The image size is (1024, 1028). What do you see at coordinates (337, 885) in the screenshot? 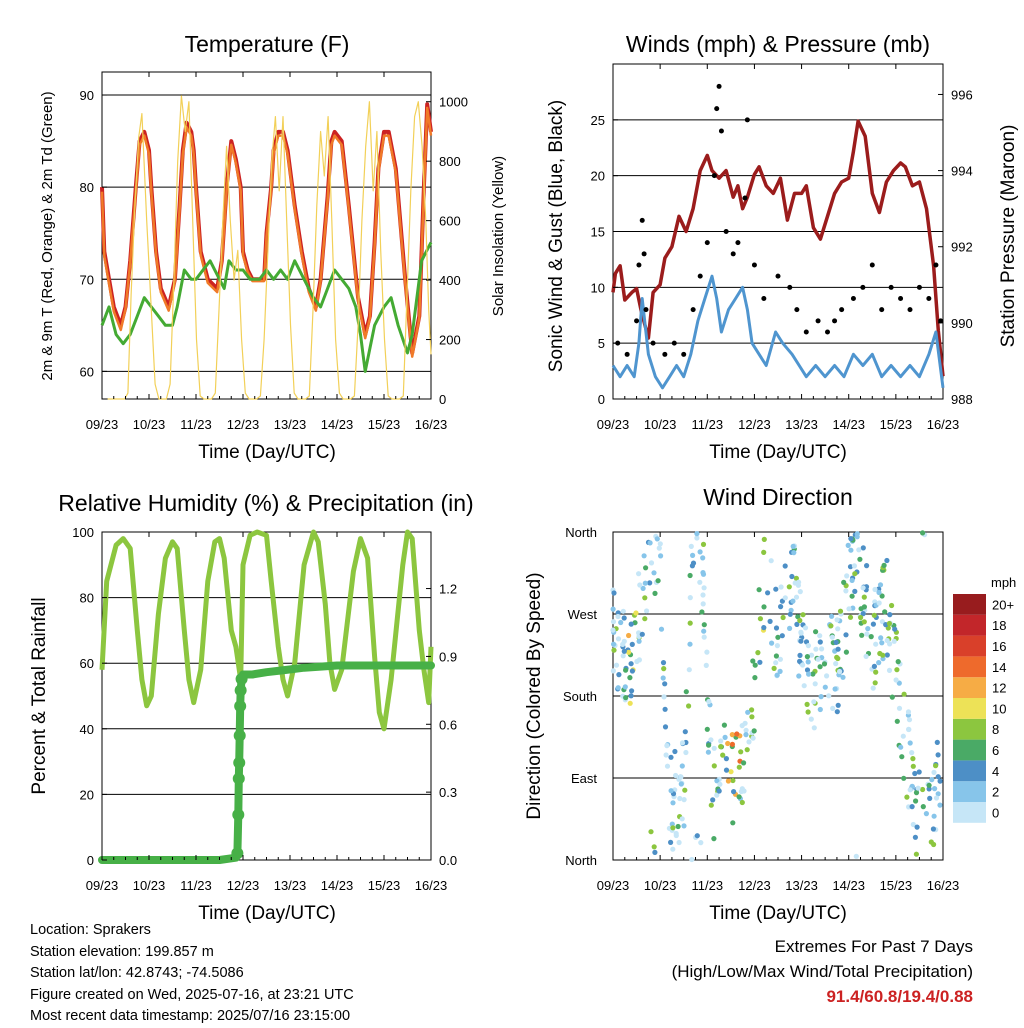
I see `humidity-precip-x-tick-label: 14/23` at bounding box center [337, 885].